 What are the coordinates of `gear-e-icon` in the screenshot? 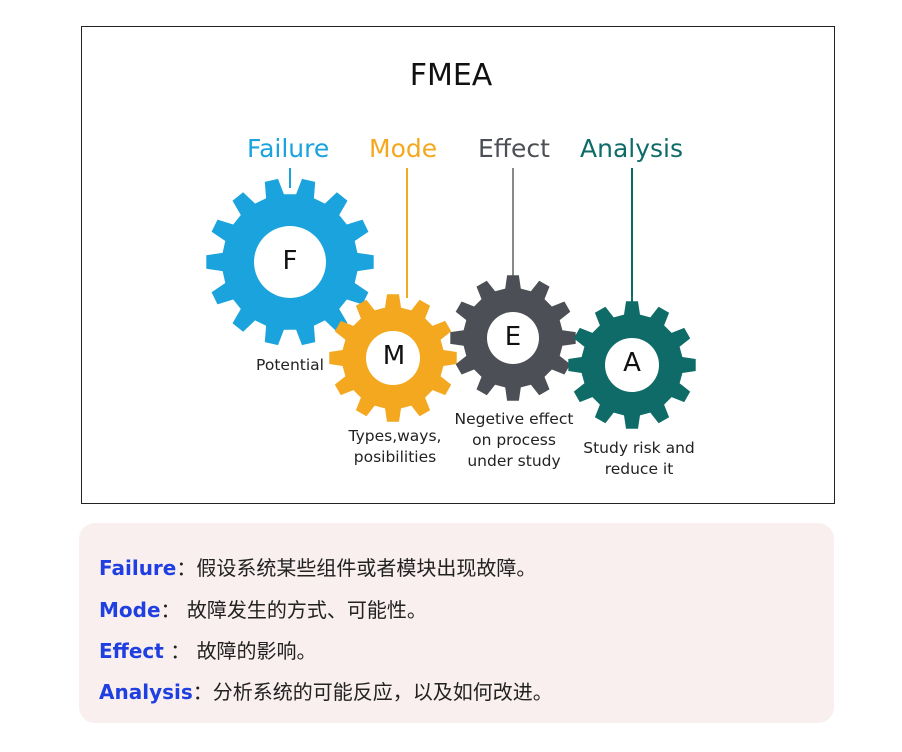 It's located at (513, 338).